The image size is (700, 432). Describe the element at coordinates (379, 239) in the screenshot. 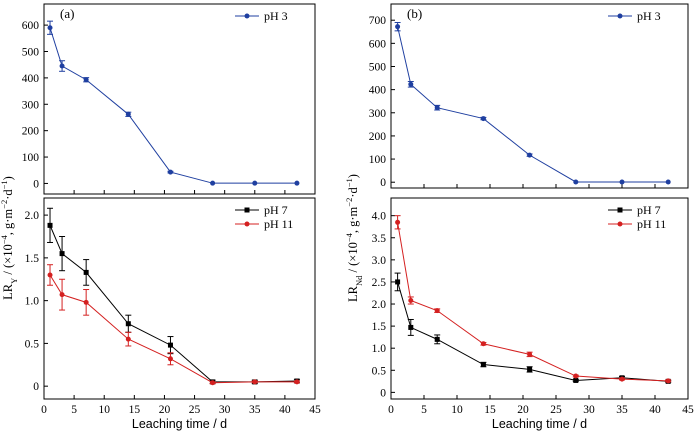

I see `y-tick-label: 3.5` at that location.